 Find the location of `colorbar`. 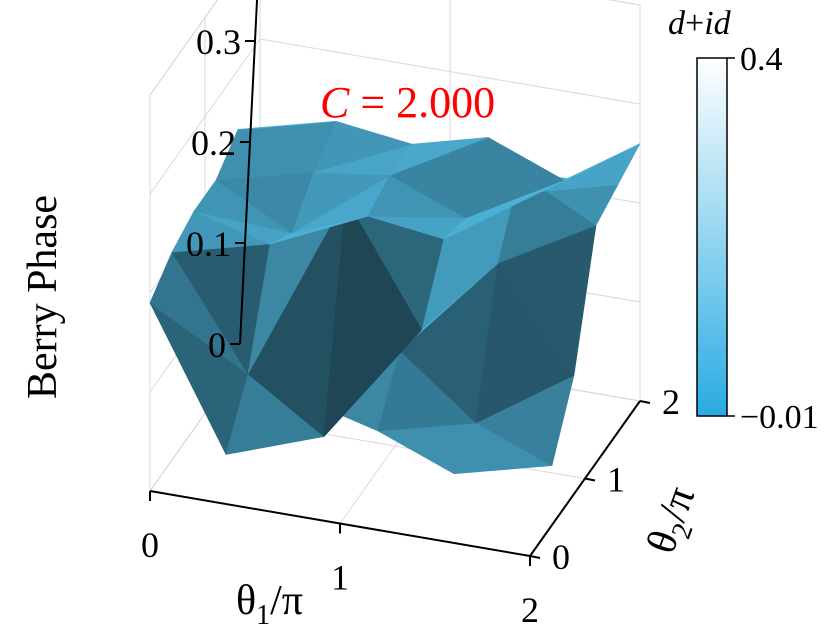

colorbar is located at coordinates (712, 237).